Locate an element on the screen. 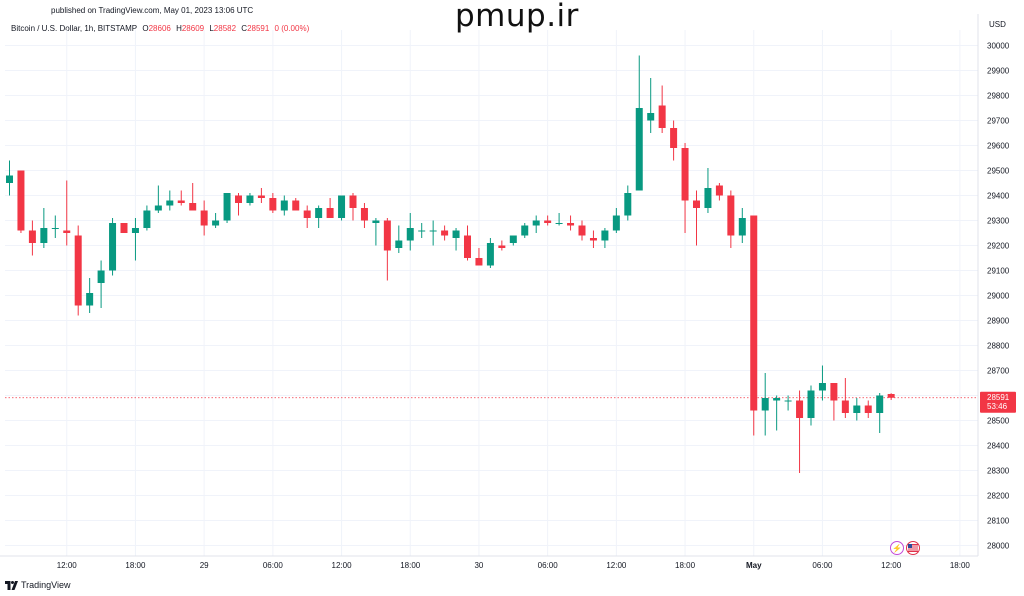 The height and width of the screenshot is (596, 1024). change-value: 0 (0.00%) is located at coordinates (292, 28).